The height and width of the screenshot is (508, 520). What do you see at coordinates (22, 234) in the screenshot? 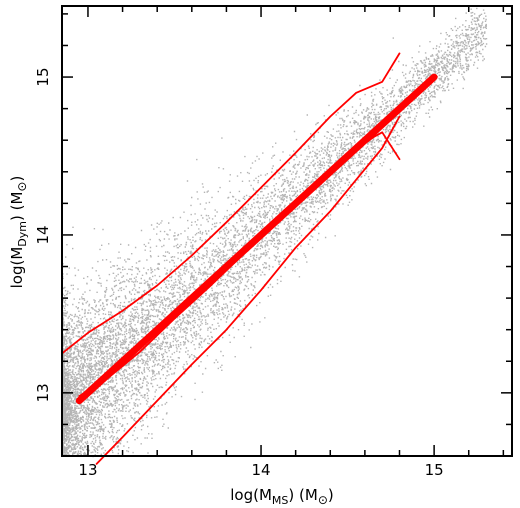
I see `y-axis-label-sub: Dym` at bounding box center [22, 234].